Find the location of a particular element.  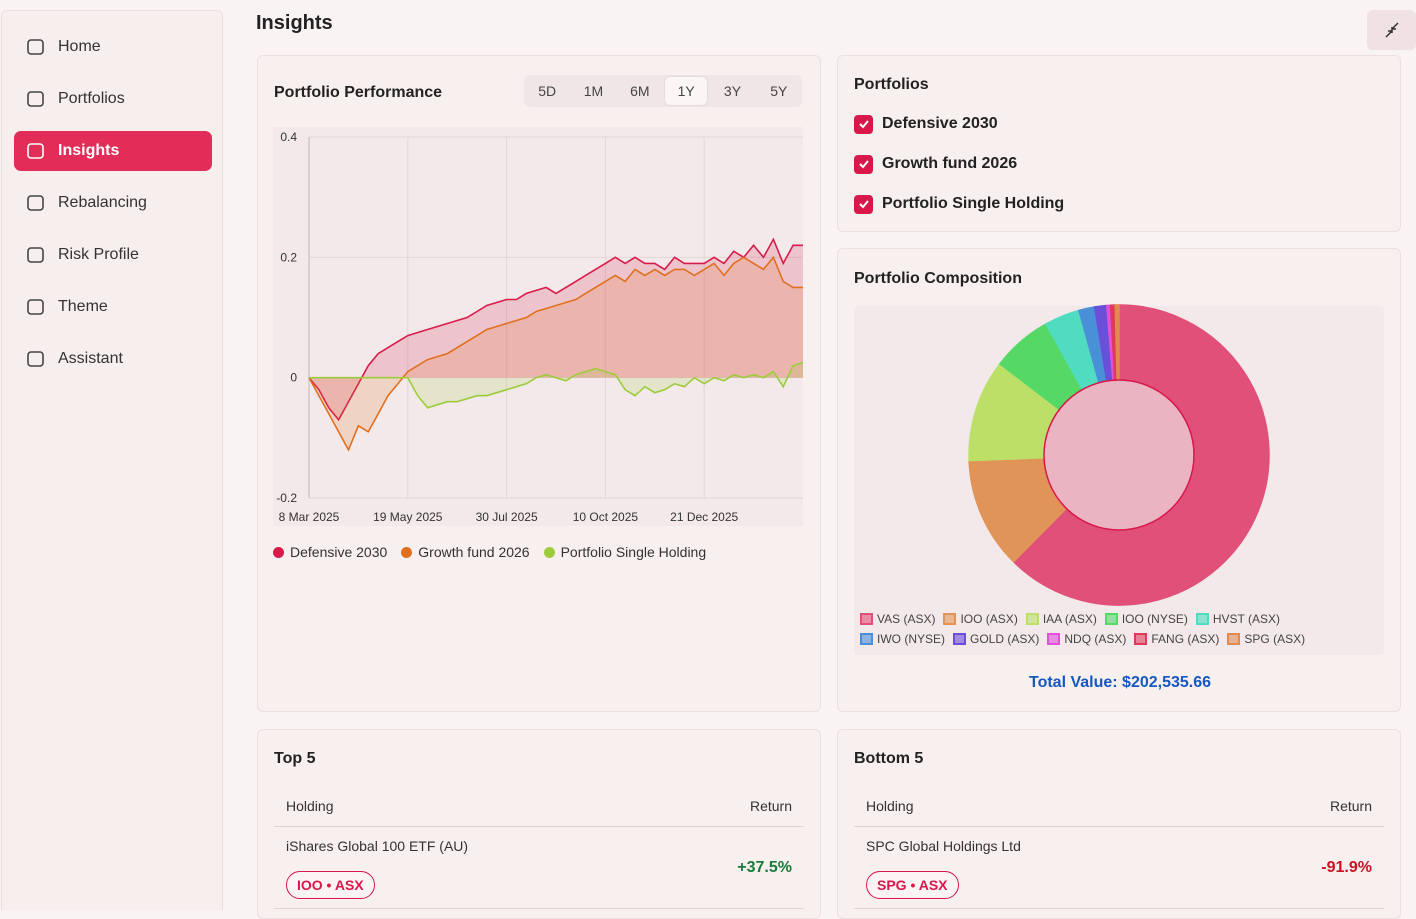

legend-item: IOO (ASX) is located at coordinates (980, 619).